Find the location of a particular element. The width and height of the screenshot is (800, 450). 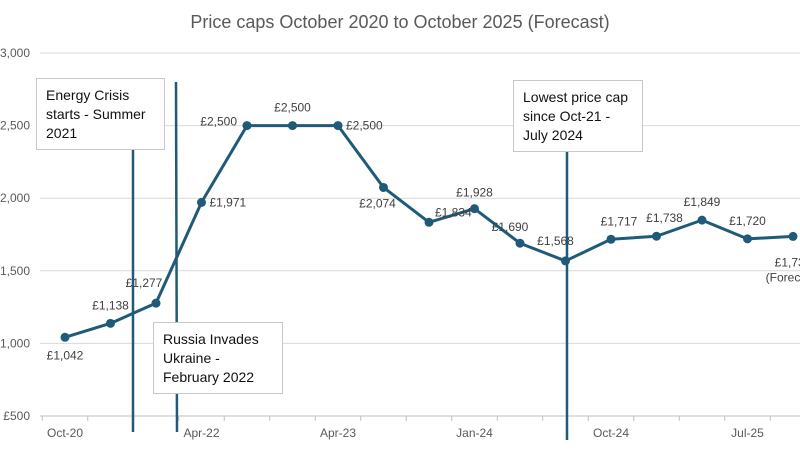

x-tick-label: Jul-25 is located at coordinates (747, 433).